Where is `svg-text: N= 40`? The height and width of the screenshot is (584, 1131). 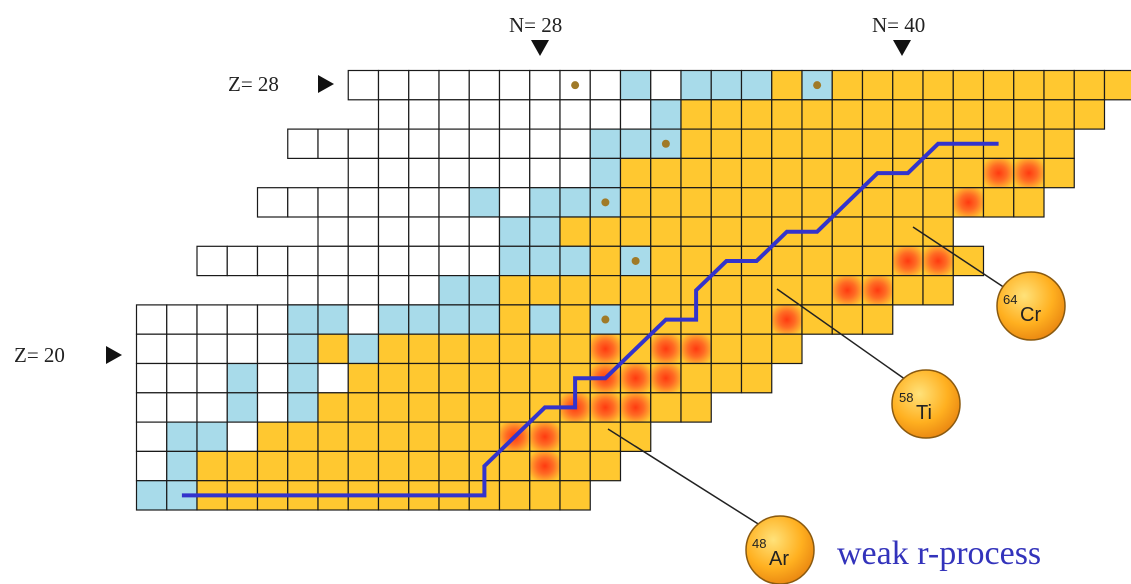
svg-text: N= 40 is located at coordinates (898, 25).